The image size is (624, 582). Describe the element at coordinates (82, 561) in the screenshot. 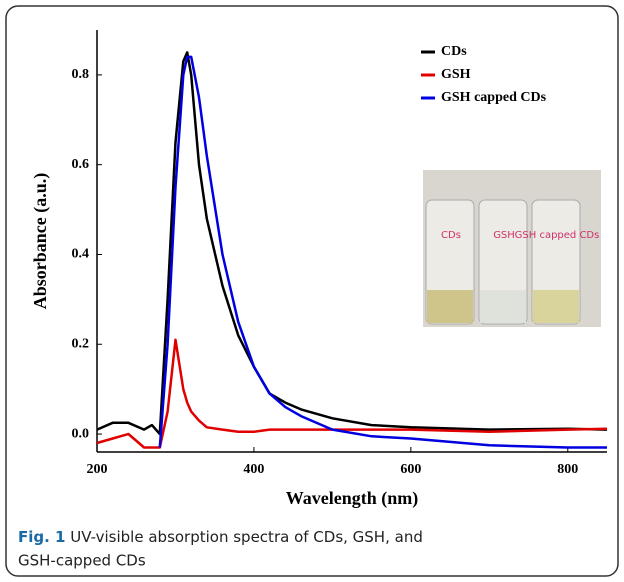

I see `caption-text: GSH-capped CDs` at that location.